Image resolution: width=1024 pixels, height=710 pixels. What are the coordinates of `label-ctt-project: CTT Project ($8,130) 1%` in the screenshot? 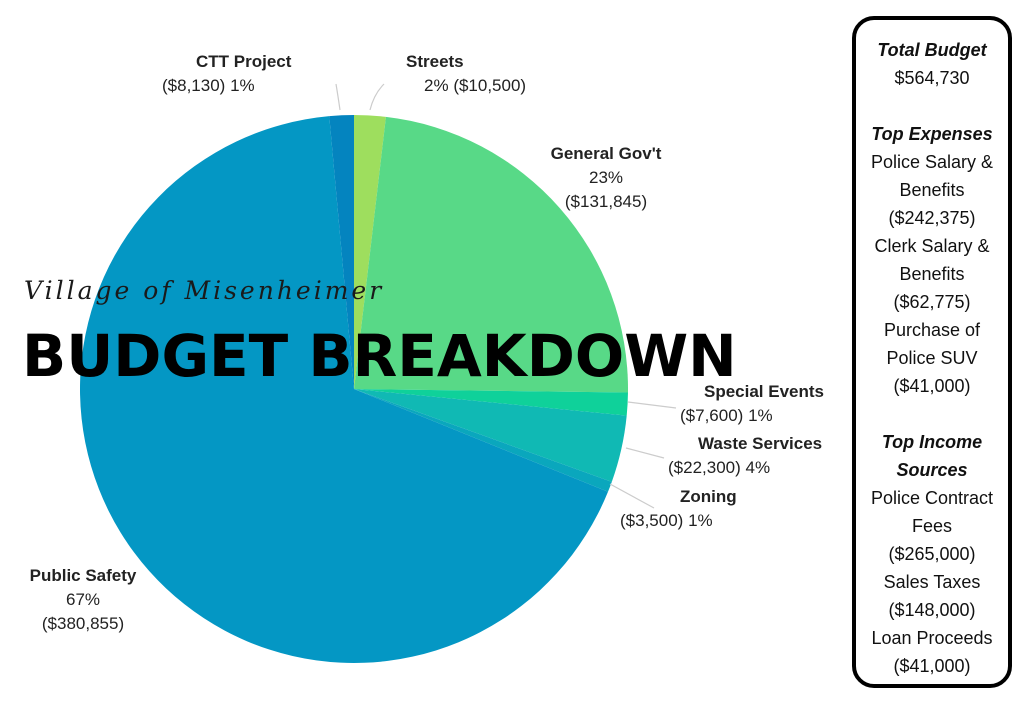 It's located at (226, 74).